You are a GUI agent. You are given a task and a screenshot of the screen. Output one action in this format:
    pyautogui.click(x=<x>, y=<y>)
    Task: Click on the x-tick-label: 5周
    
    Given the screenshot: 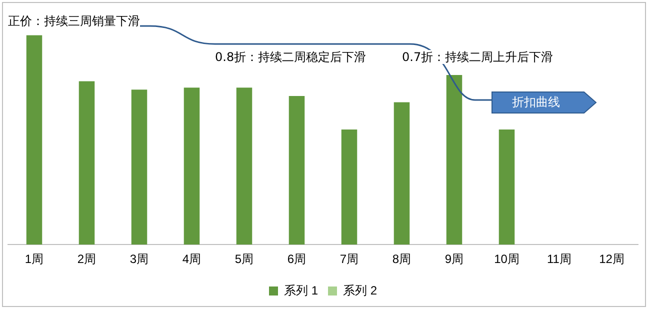 What is the action you would take?
    pyautogui.click(x=244, y=259)
    